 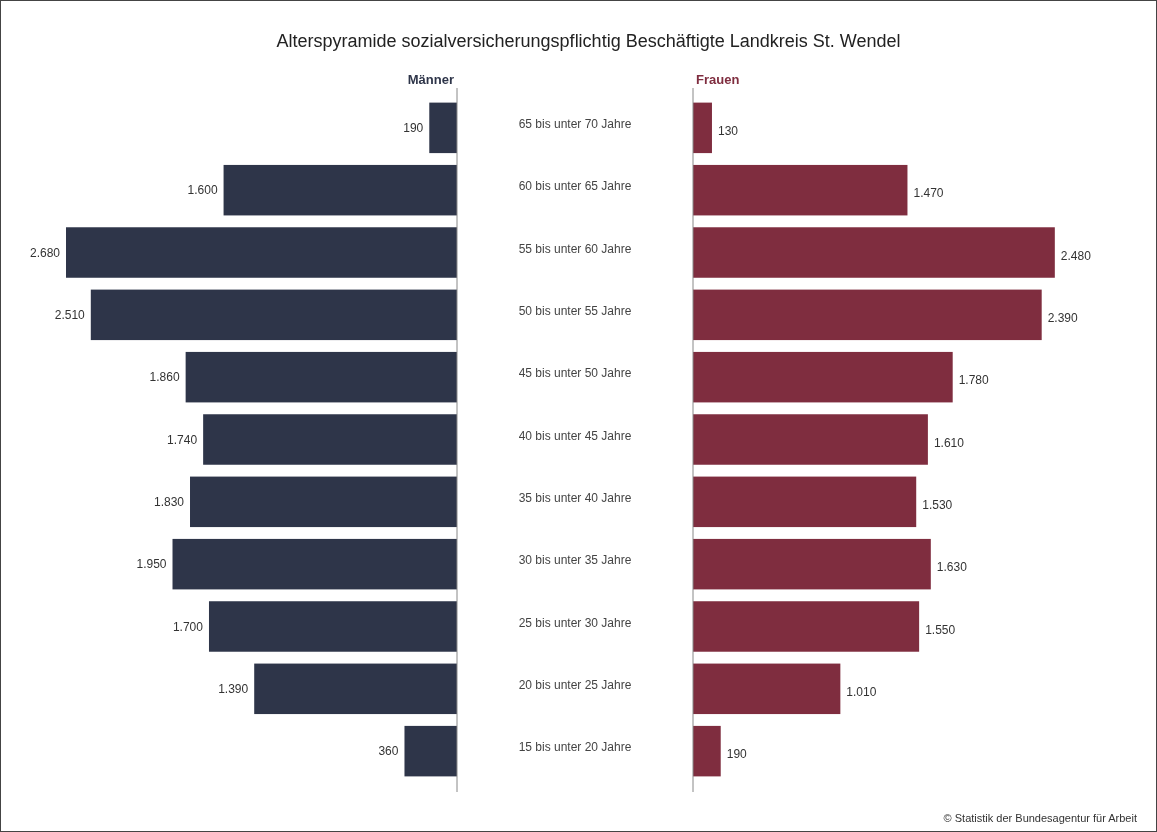 I want to click on text: © Statistik der Bundesagentur für Arbeit, so click(x=1040, y=818).